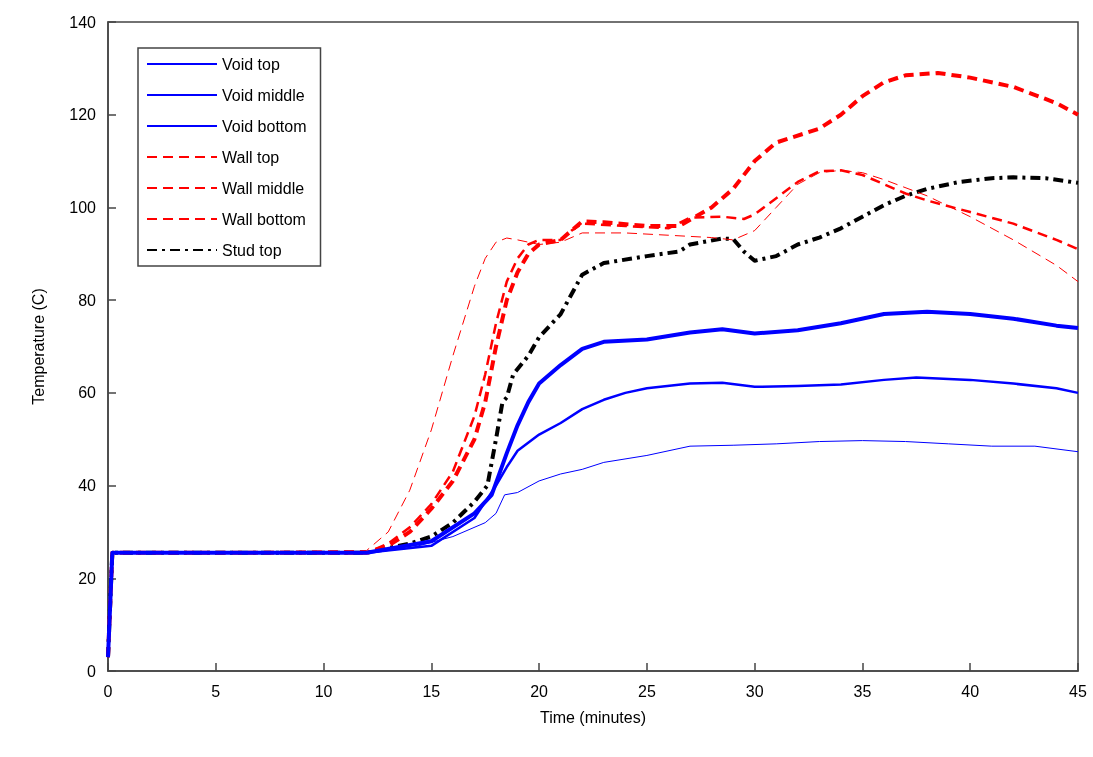 The height and width of the screenshot is (757, 1093). I want to click on y-tick-label: 100, so click(83, 207).